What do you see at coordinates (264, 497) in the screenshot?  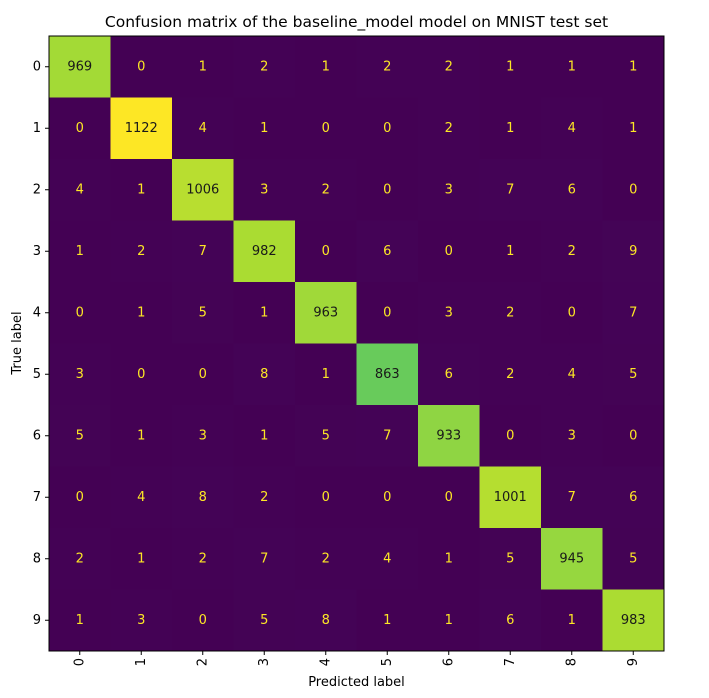 I see `cell-value-7-3: 2` at bounding box center [264, 497].